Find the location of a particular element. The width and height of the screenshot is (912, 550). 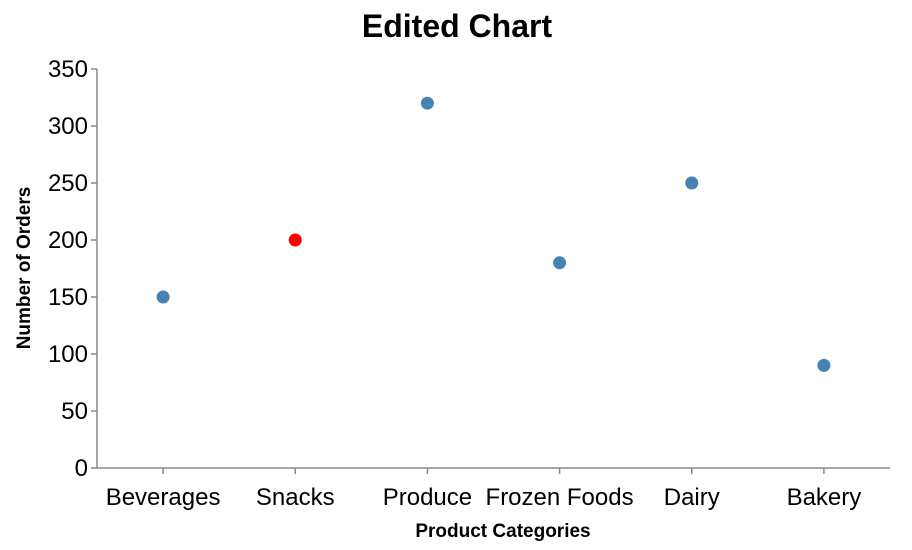

data-point-frozen-foods is located at coordinates (560, 263).